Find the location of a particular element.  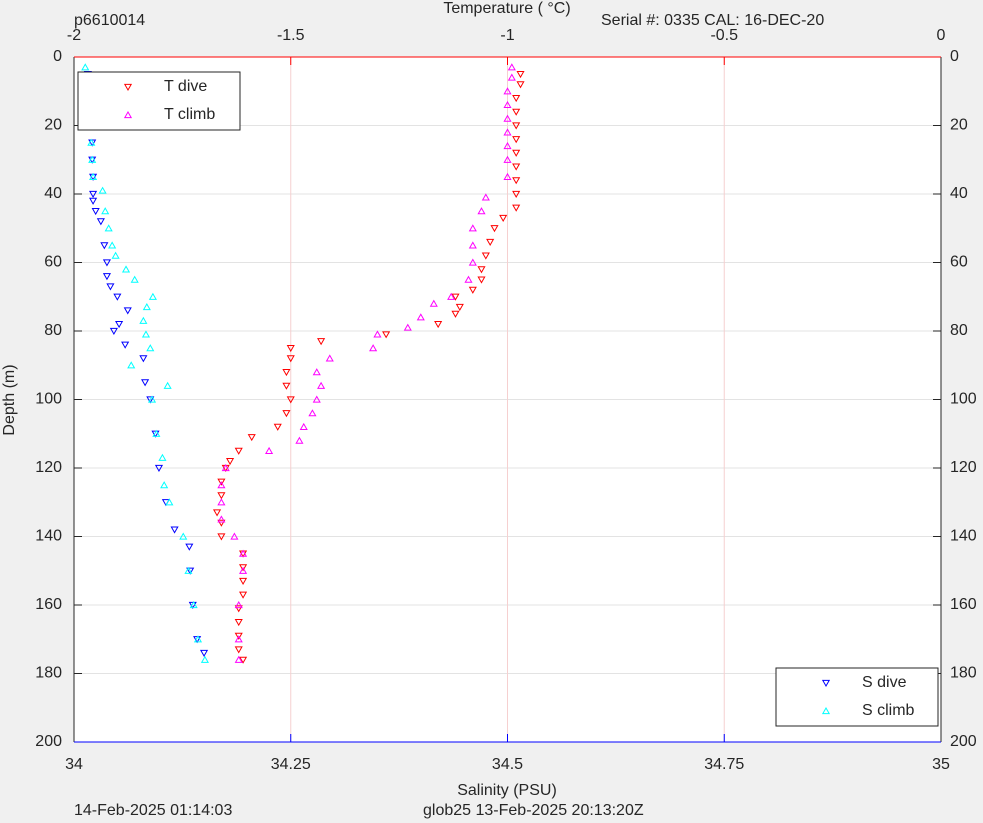

chart-title: p6610014 is located at coordinates (109, 20).